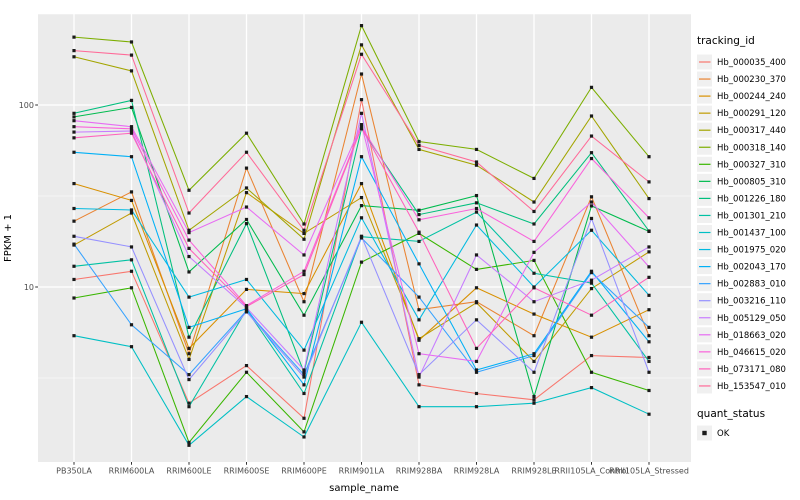 Image resolution: width=800 pixels, height=500 pixels. I want to click on y-tick-label: 100, so click(26, 105).